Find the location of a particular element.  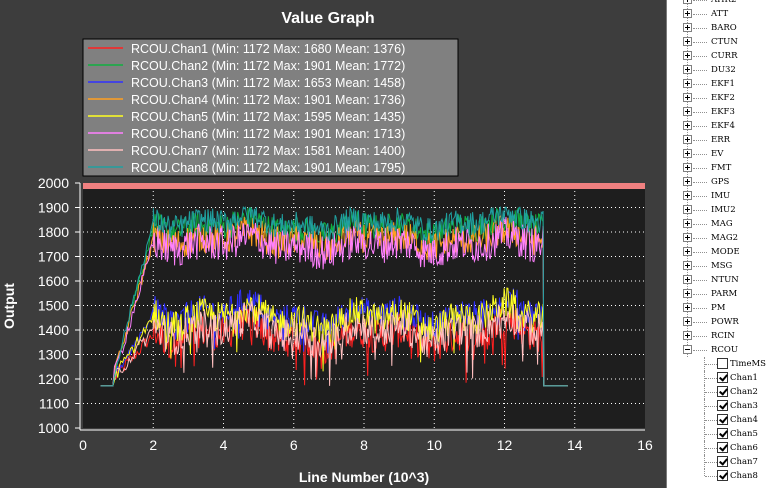

tree-item-baro: BARO is located at coordinates (723, 28).